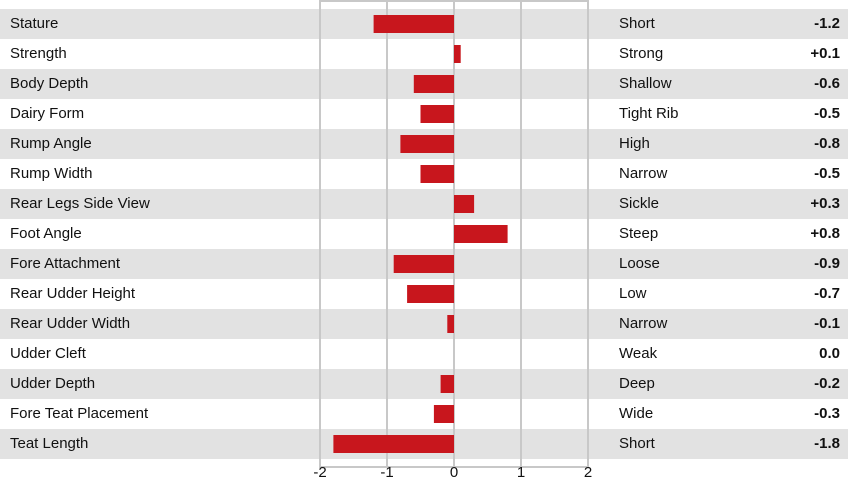 Image resolution: width=848 pixels, height=483 pixels. I want to click on trait-value-label: -0.9, so click(827, 263).